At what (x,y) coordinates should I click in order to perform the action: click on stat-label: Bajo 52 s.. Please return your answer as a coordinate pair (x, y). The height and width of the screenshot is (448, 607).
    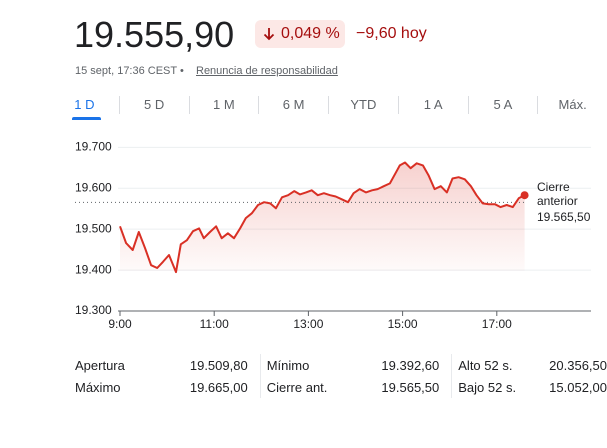
    Looking at the image, I should click on (487, 387).